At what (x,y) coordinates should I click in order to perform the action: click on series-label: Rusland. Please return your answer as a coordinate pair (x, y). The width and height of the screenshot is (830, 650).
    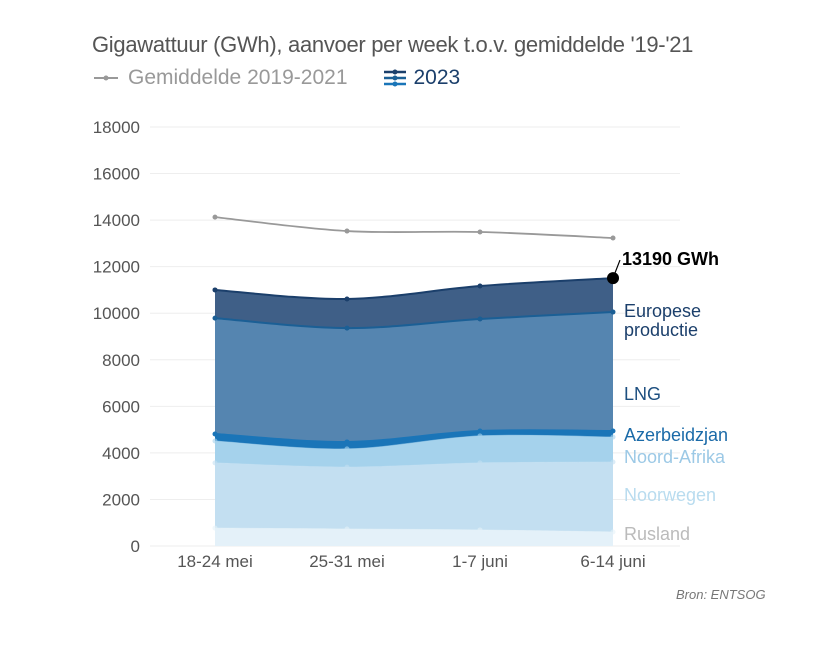
    Looking at the image, I should click on (657, 534).